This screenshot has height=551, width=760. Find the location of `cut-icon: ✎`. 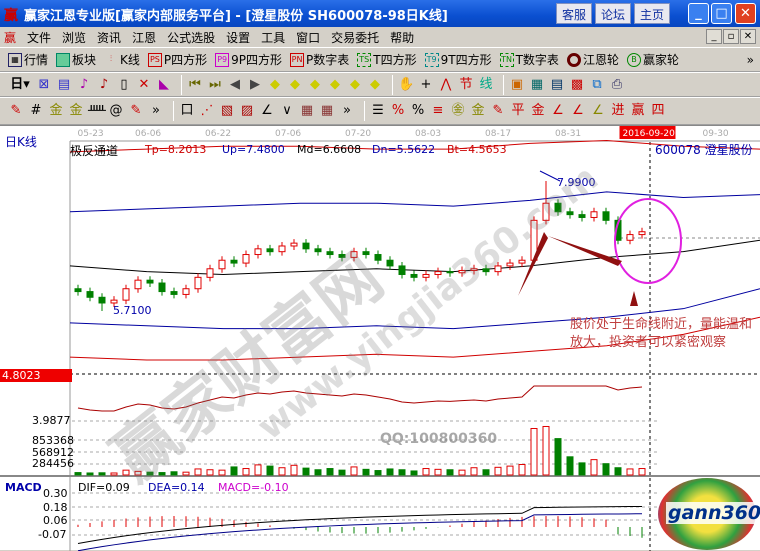

cut-icon: ✎ is located at coordinates (498, 110).